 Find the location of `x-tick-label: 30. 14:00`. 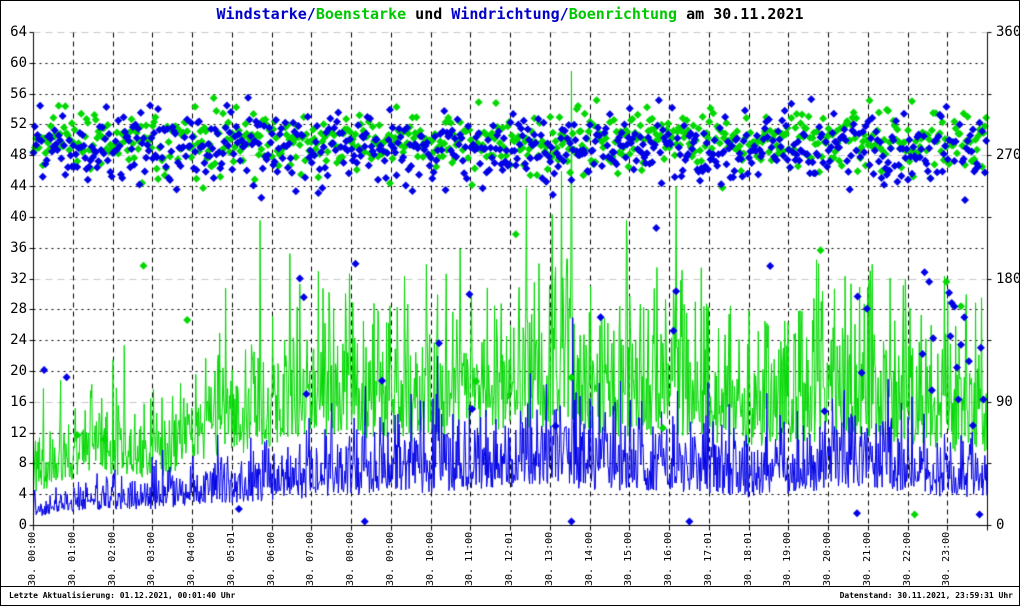

x-tick-label: 30. 14:00 is located at coordinates (589, 558).